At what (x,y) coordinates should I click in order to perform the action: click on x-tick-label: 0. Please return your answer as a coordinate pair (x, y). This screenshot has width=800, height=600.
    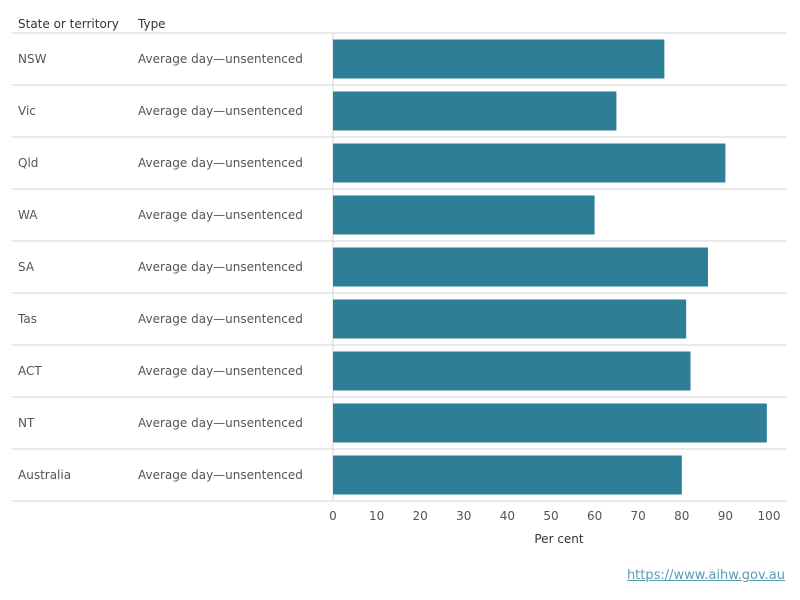
    Looking at the image, I should click on (333, 516).